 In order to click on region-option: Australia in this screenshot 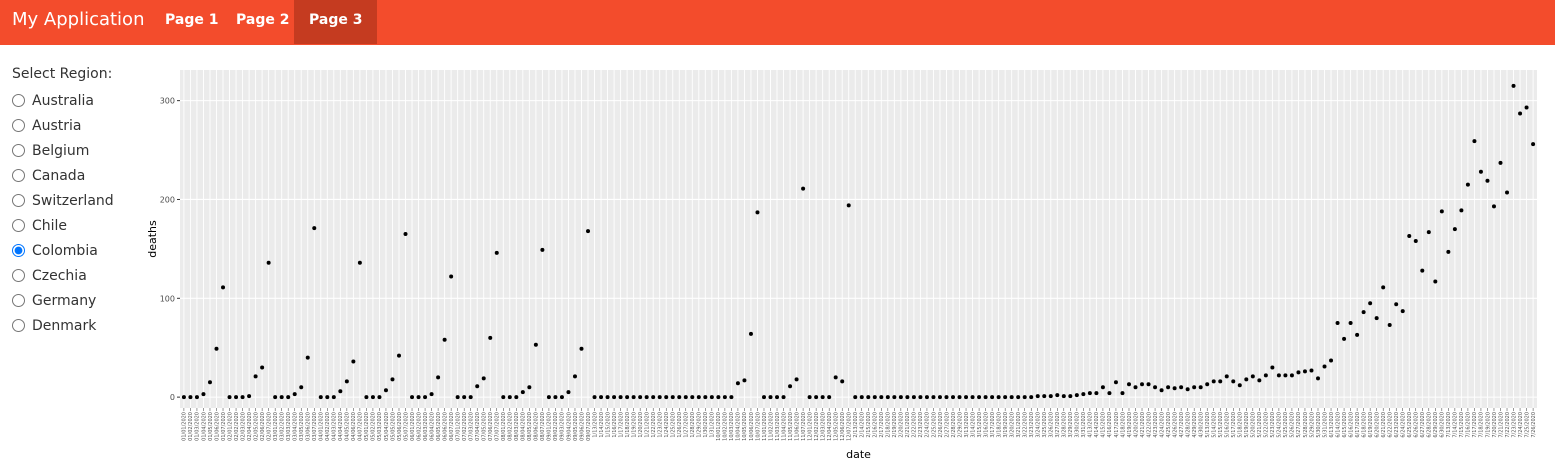, I will do `click(63, 100)`.